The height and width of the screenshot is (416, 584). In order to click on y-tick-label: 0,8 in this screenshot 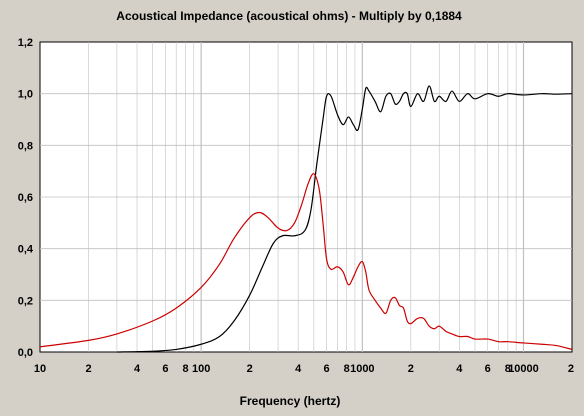, I will do `click(25, 146)`.